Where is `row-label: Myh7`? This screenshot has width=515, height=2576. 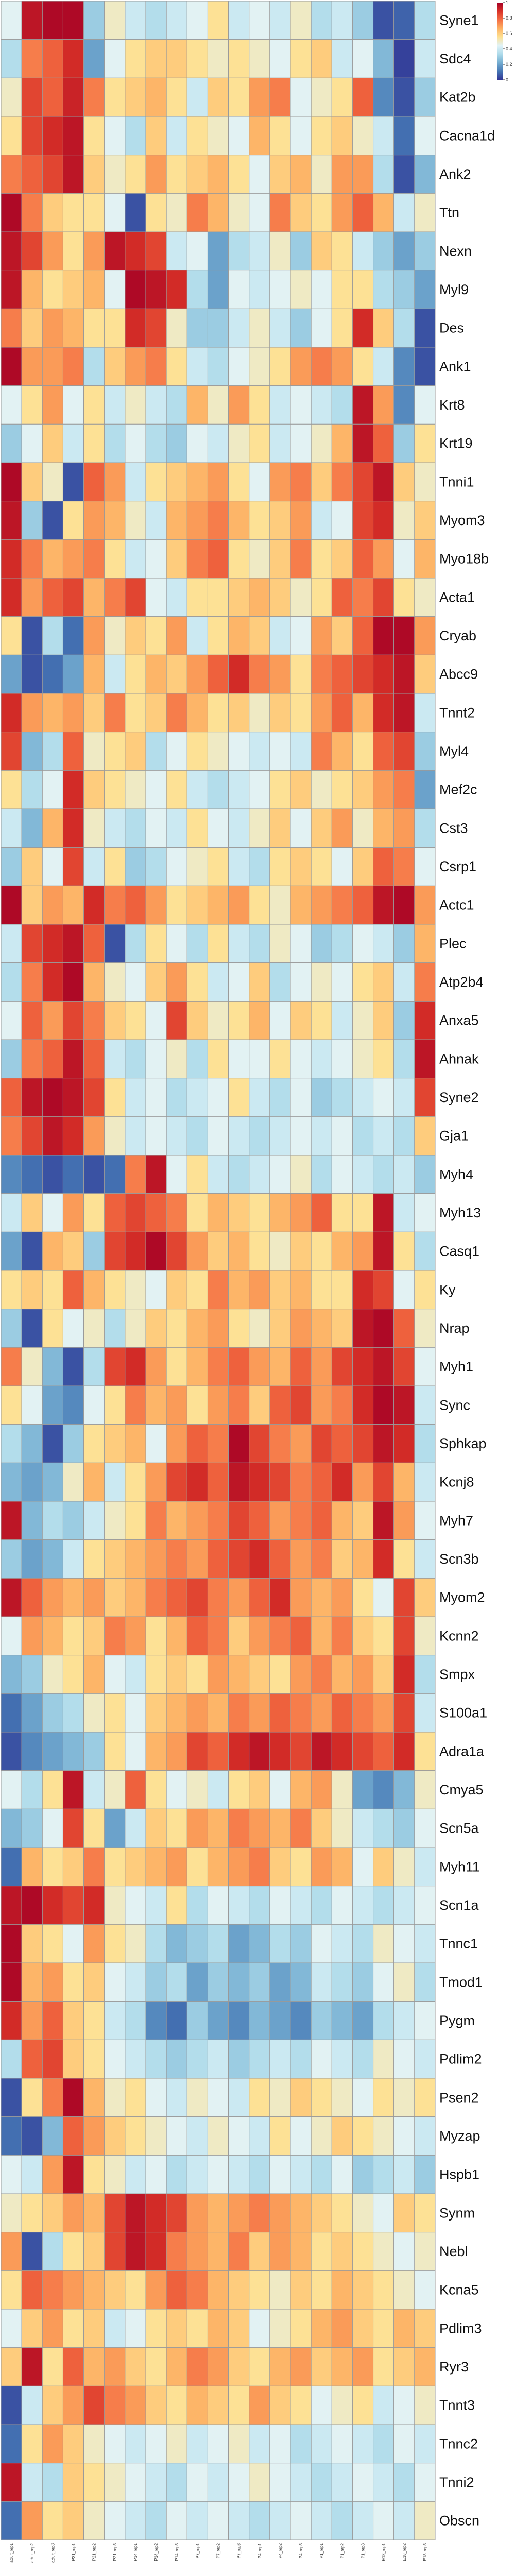
row-label: Myh7 is located at coordinates (456, 1520).